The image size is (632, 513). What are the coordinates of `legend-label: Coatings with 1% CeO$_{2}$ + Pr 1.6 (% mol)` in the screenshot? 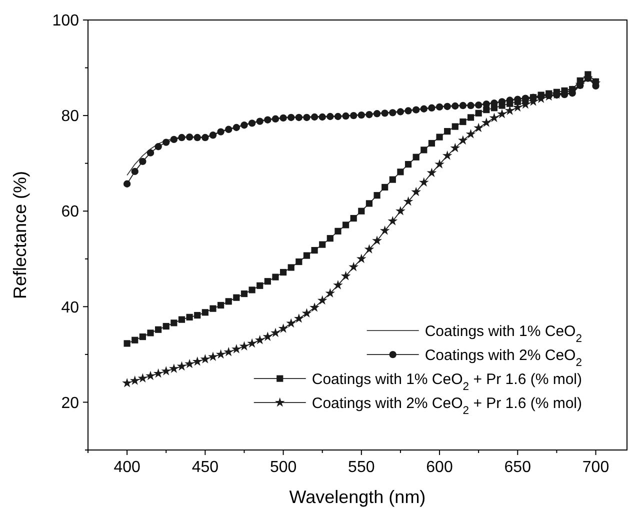 It's located at (447, 381).